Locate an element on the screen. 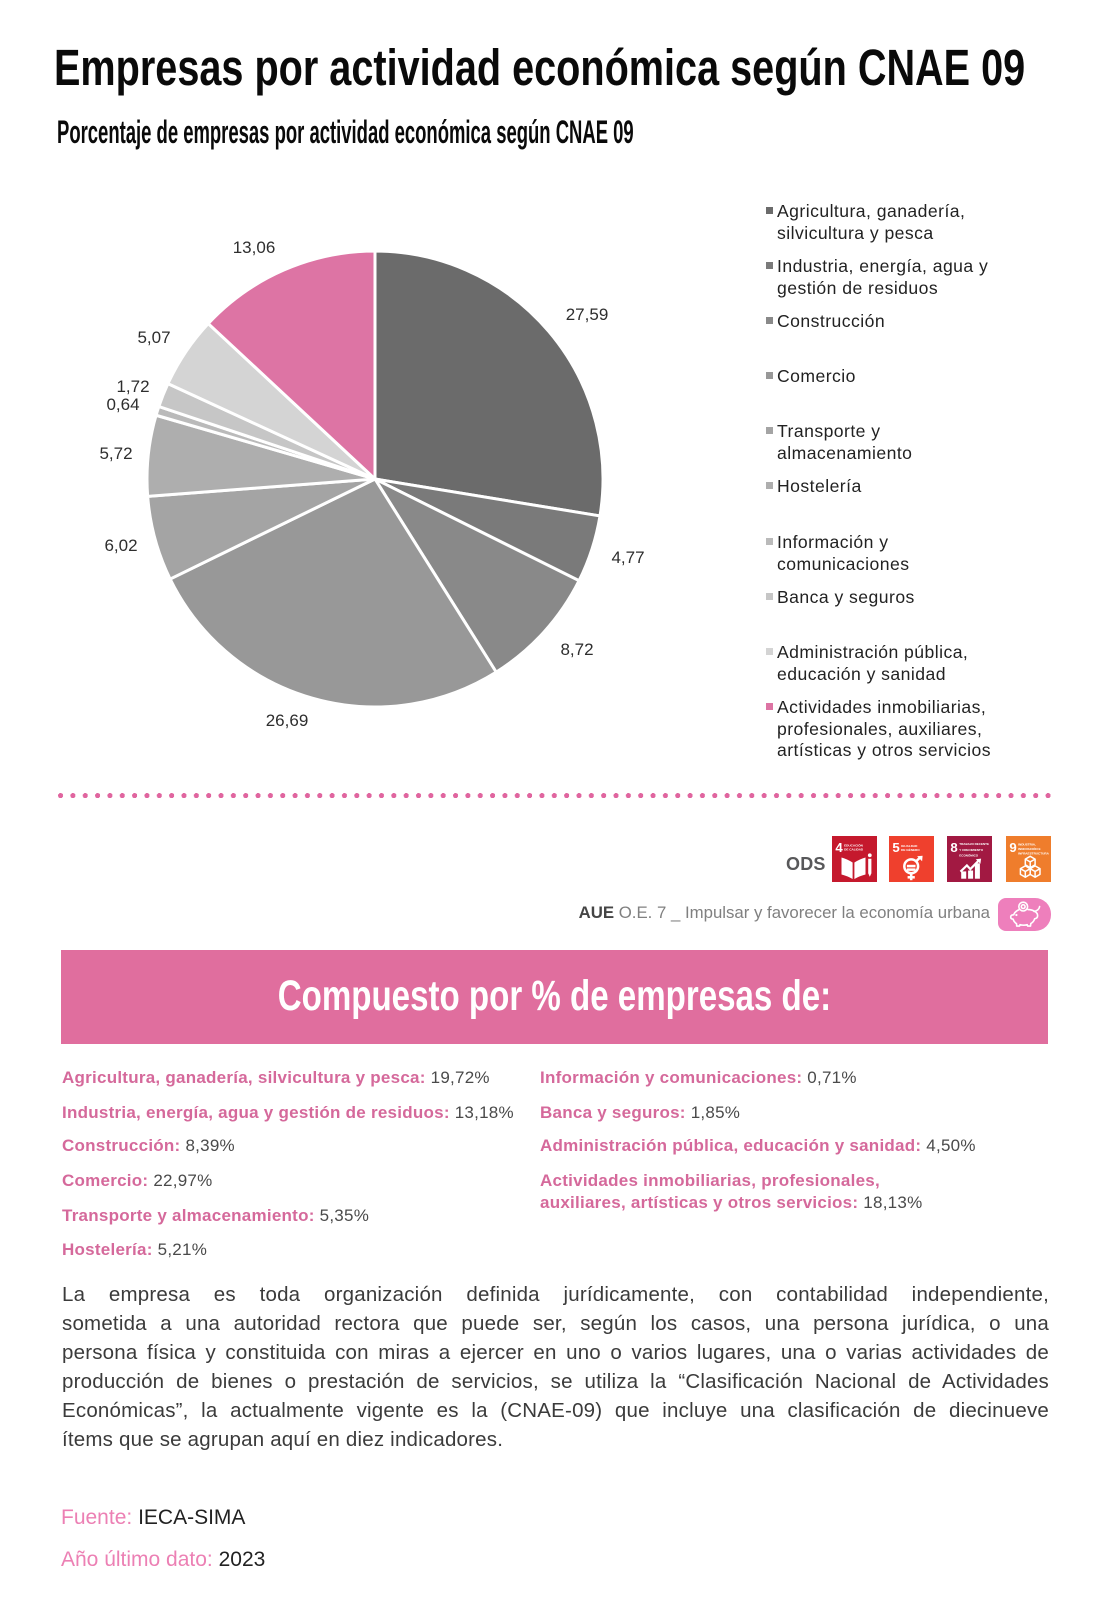 This screenshot has height=1614, width=1101. svg-text: DE GÉNERO is located at coordinates (910, 849).